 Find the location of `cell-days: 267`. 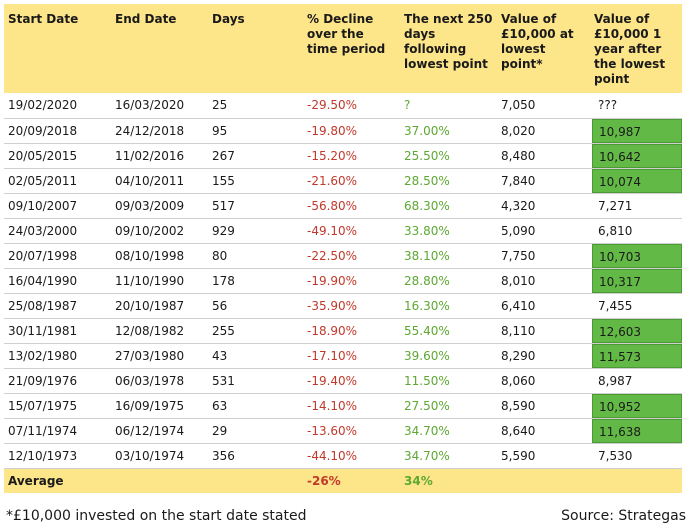

cell-days: 267 is located at coordinates (255, 156).